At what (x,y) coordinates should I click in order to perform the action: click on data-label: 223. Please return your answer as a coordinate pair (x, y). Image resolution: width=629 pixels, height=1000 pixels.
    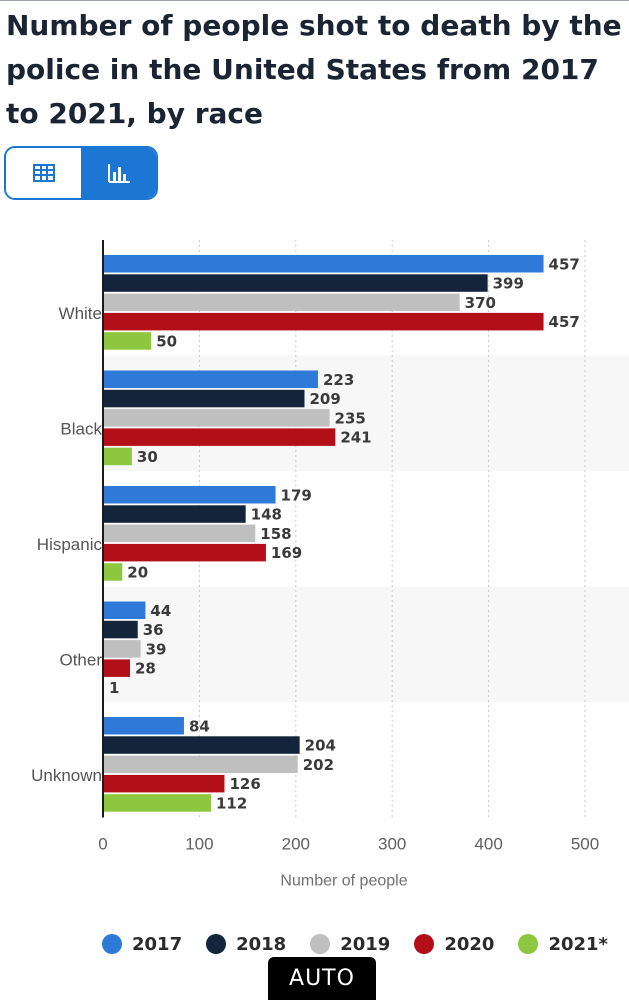
    Looking at the image, I should click on (338, 380).